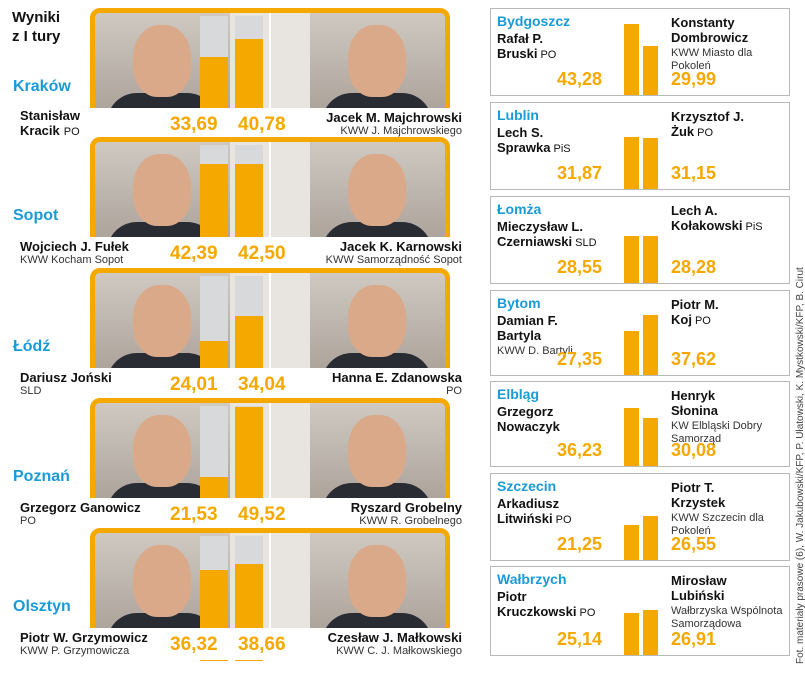 The width and height of the screenshot is (805, 676). What do you see at coordinates (42, 606) in the screenshot?
I see `city-name: Olsztyn` at bounding box center [42, 606].